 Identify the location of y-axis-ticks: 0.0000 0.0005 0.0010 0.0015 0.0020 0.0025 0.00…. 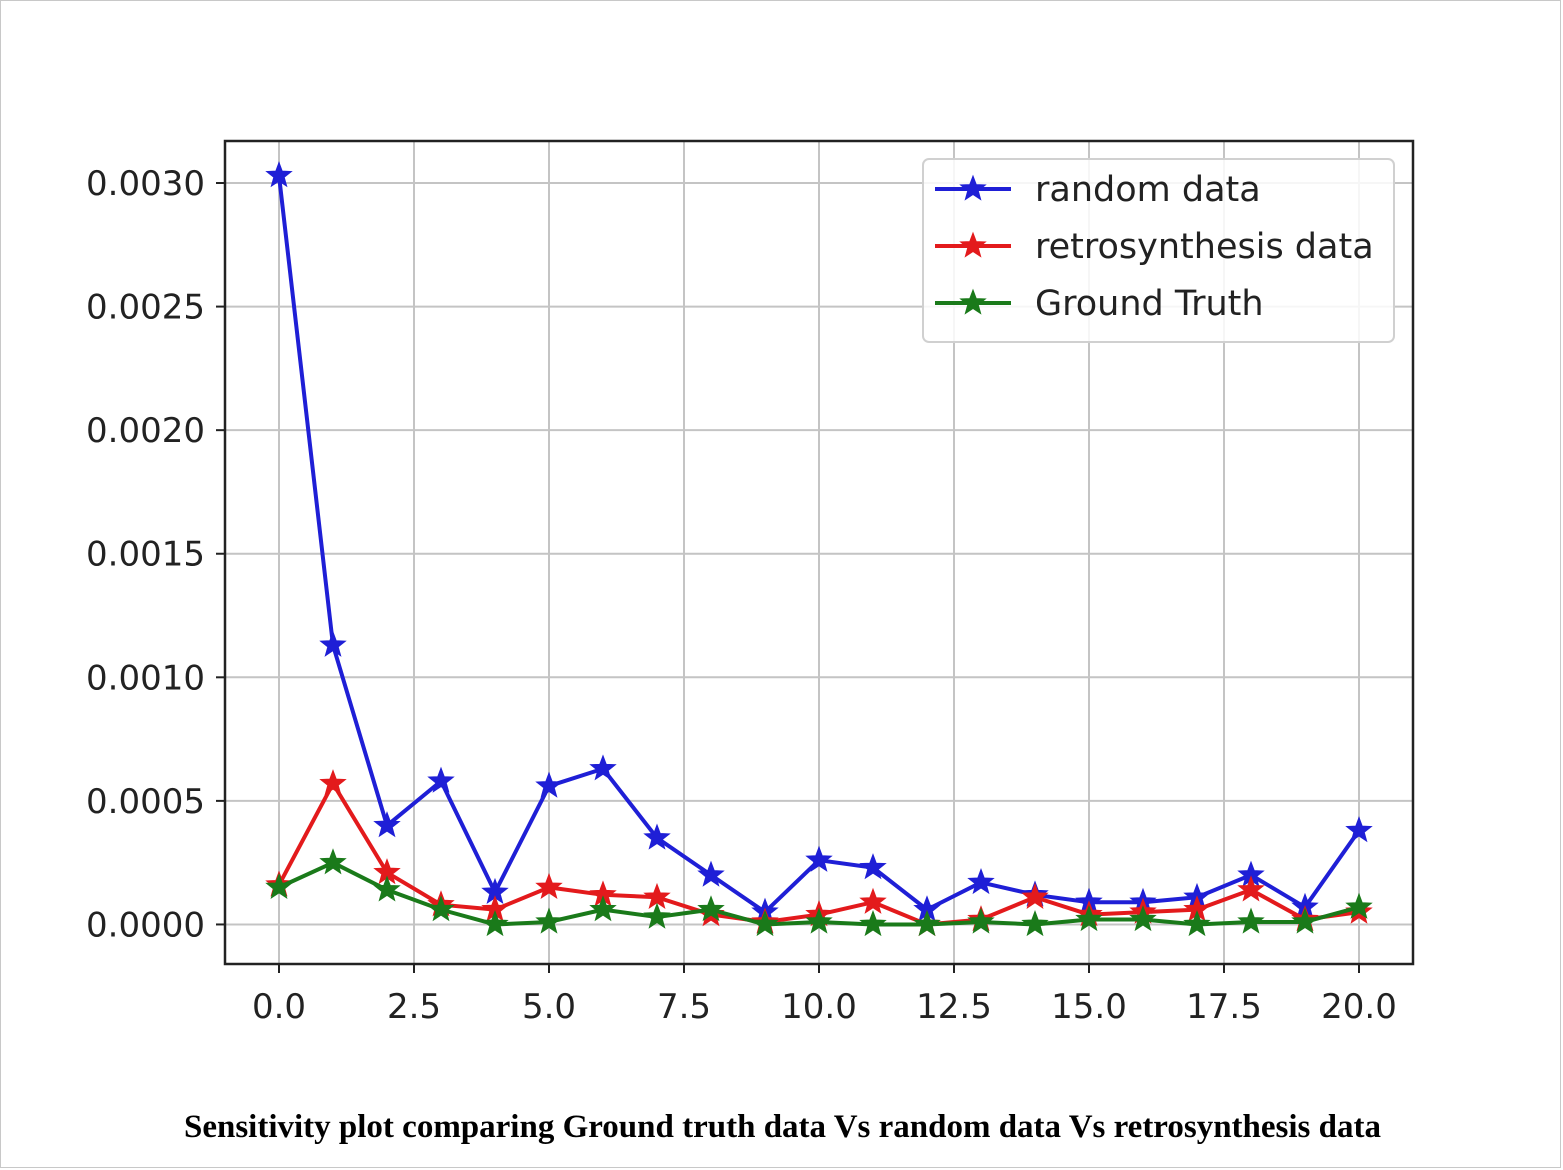
(155, 554).